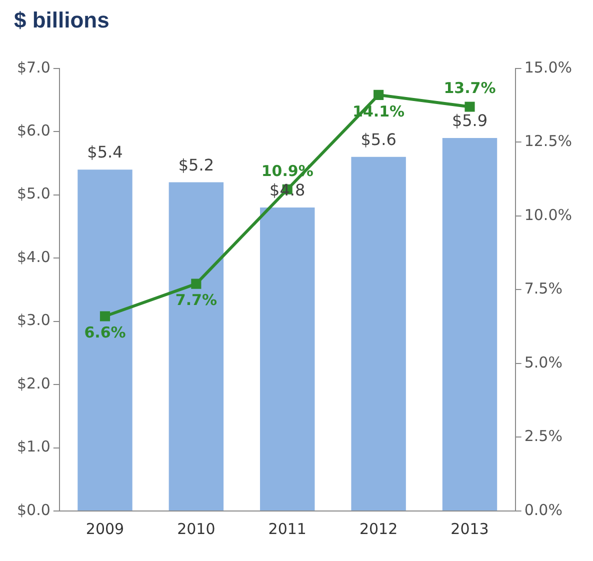  I want to click on y-tick-label: $1.0, so click(33, 447).